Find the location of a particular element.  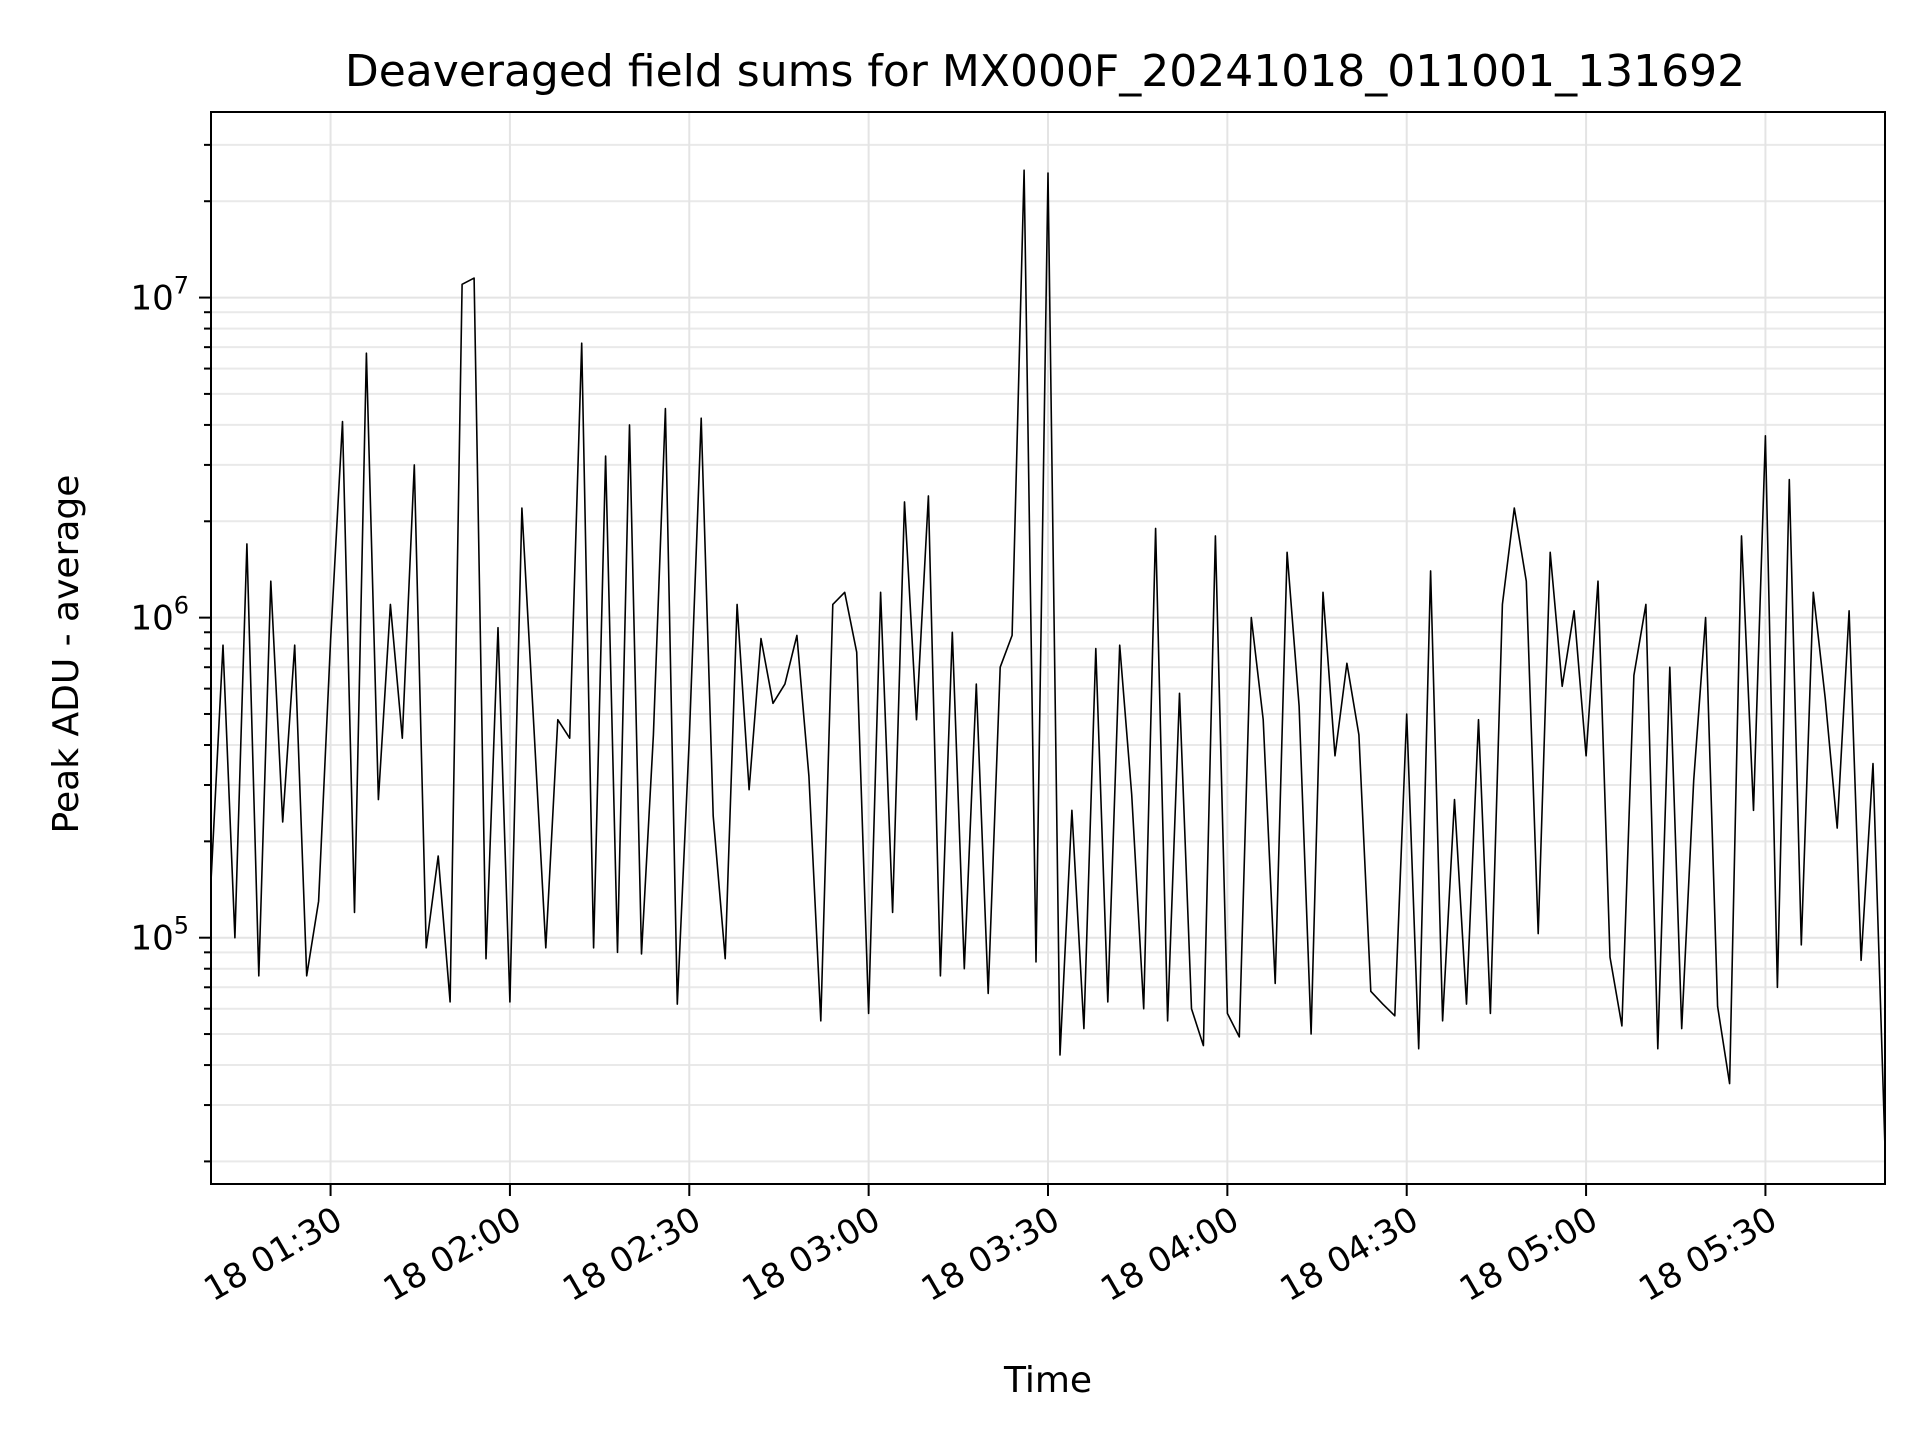

y-tick-label: 10⁶ is located at coordinates (159, 615).